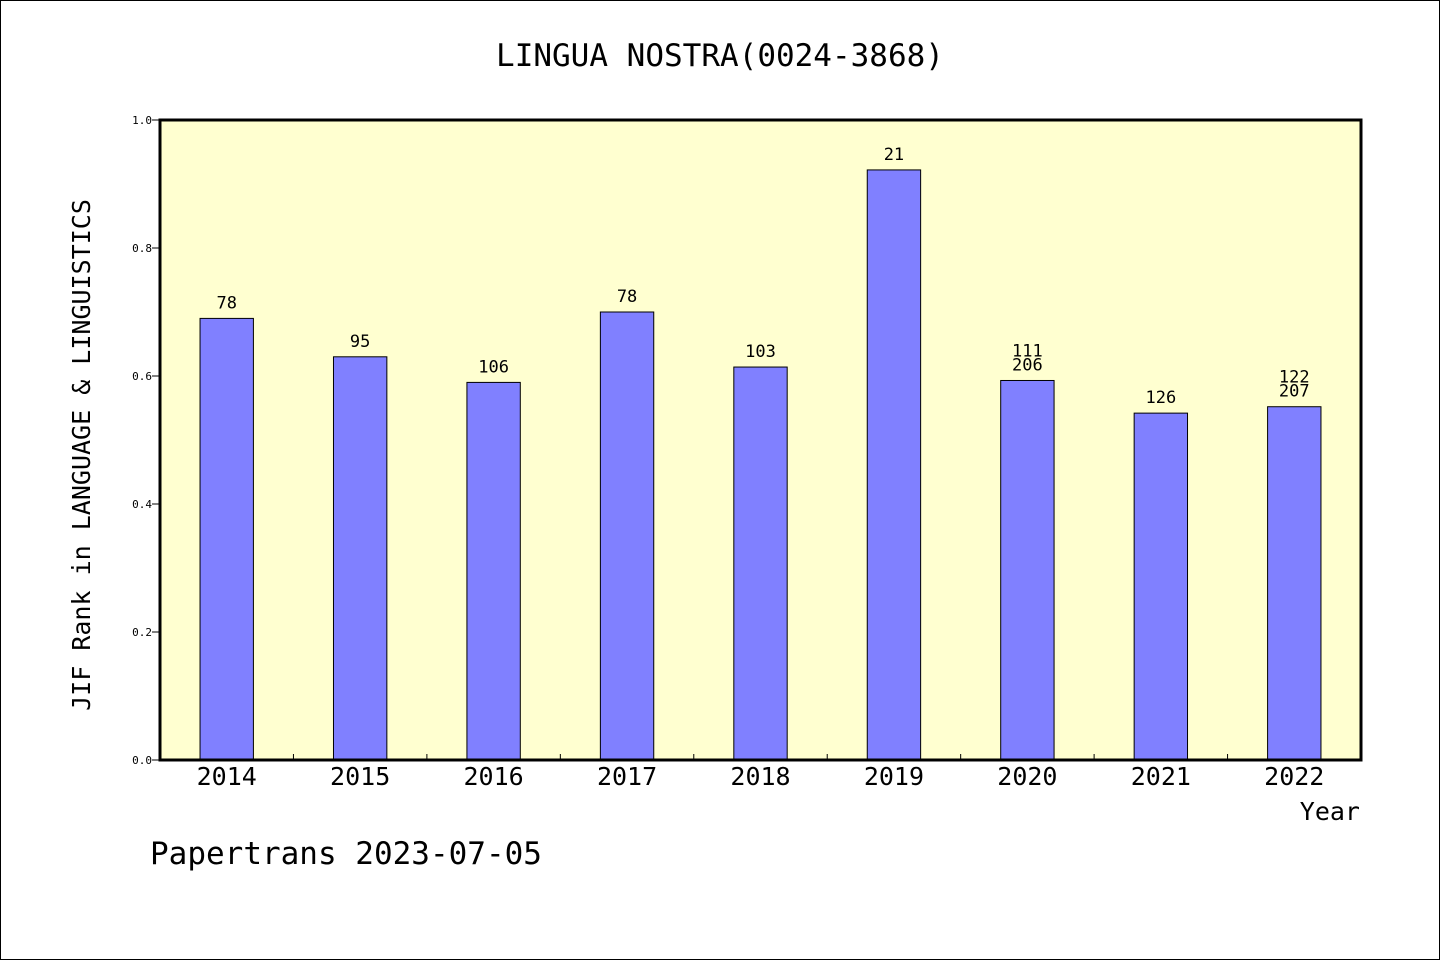 Image resolution: width=1440 pixels, height=960 pixels. What do you see at coordinates (493, 367) in the screenshot?
I see `data-label: 106` at bounding box center [493, 367].